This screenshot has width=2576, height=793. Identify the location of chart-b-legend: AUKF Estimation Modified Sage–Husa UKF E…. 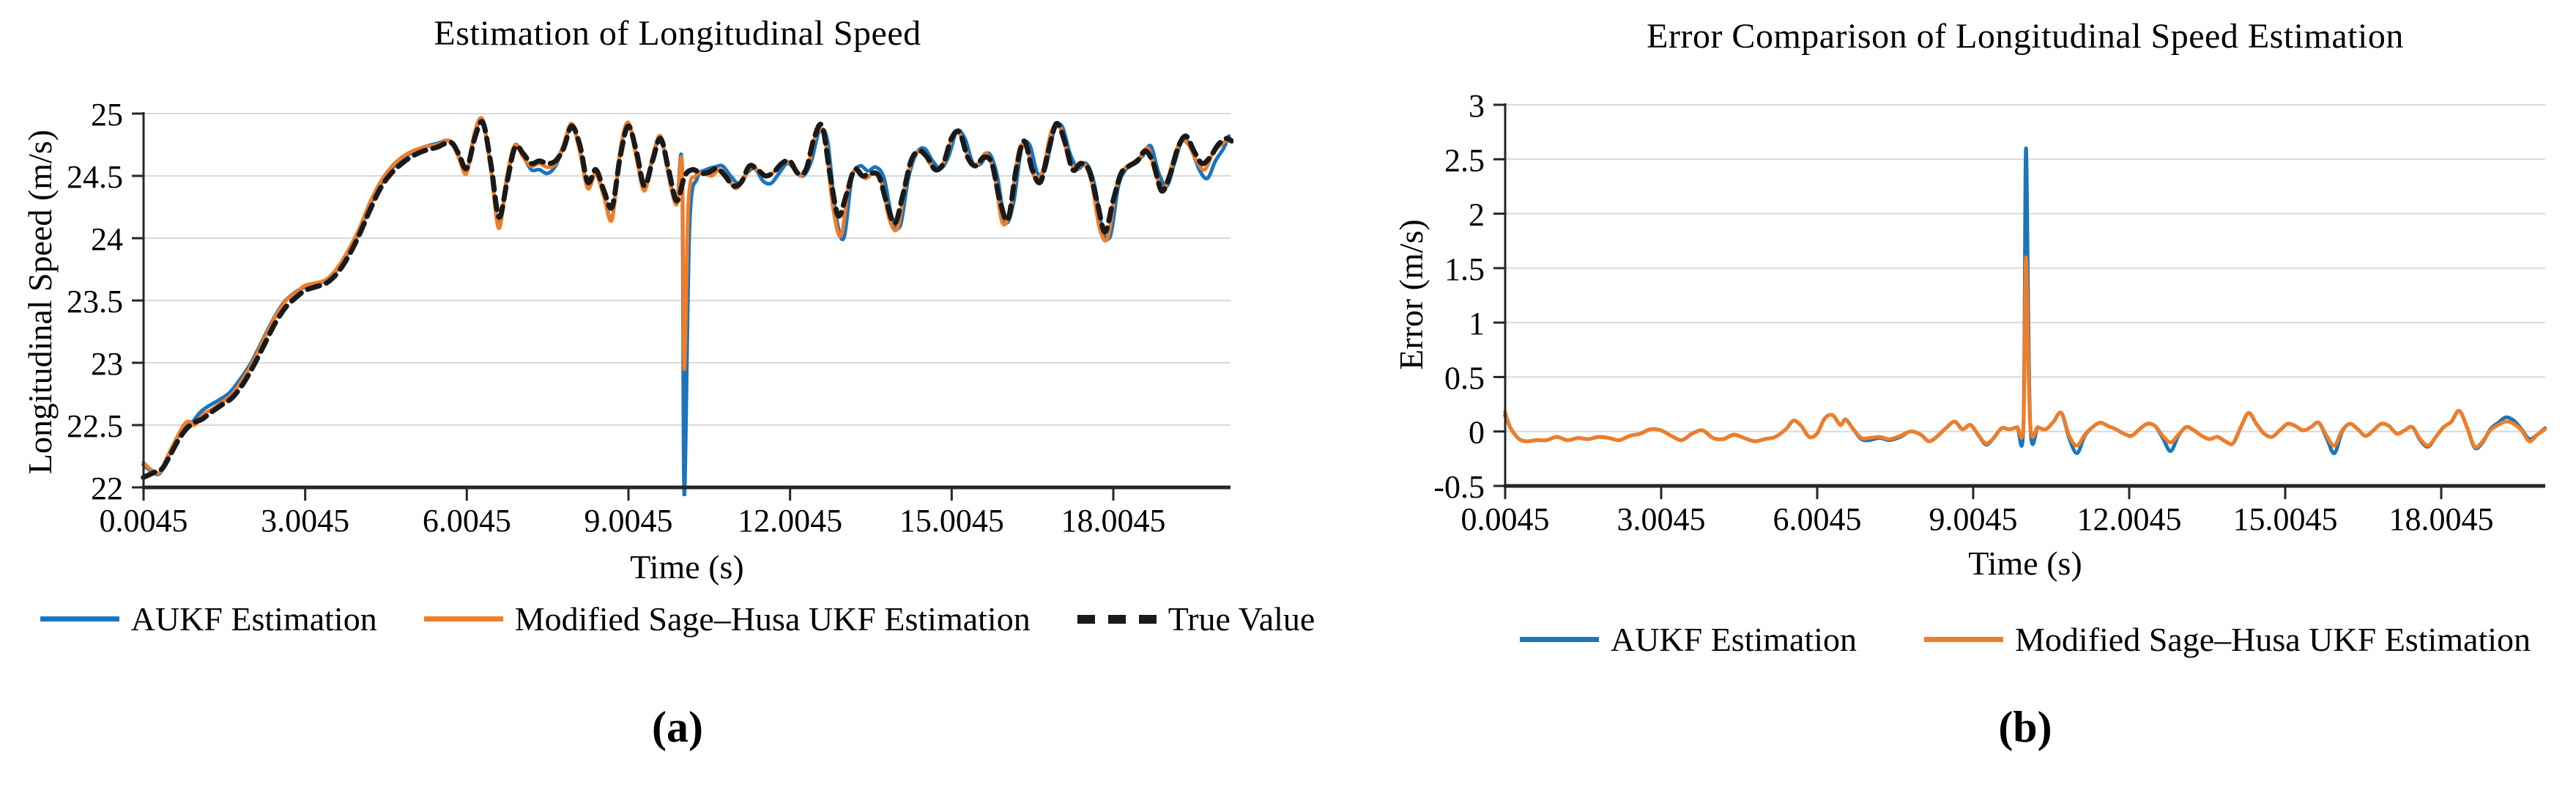
(2025, 639).